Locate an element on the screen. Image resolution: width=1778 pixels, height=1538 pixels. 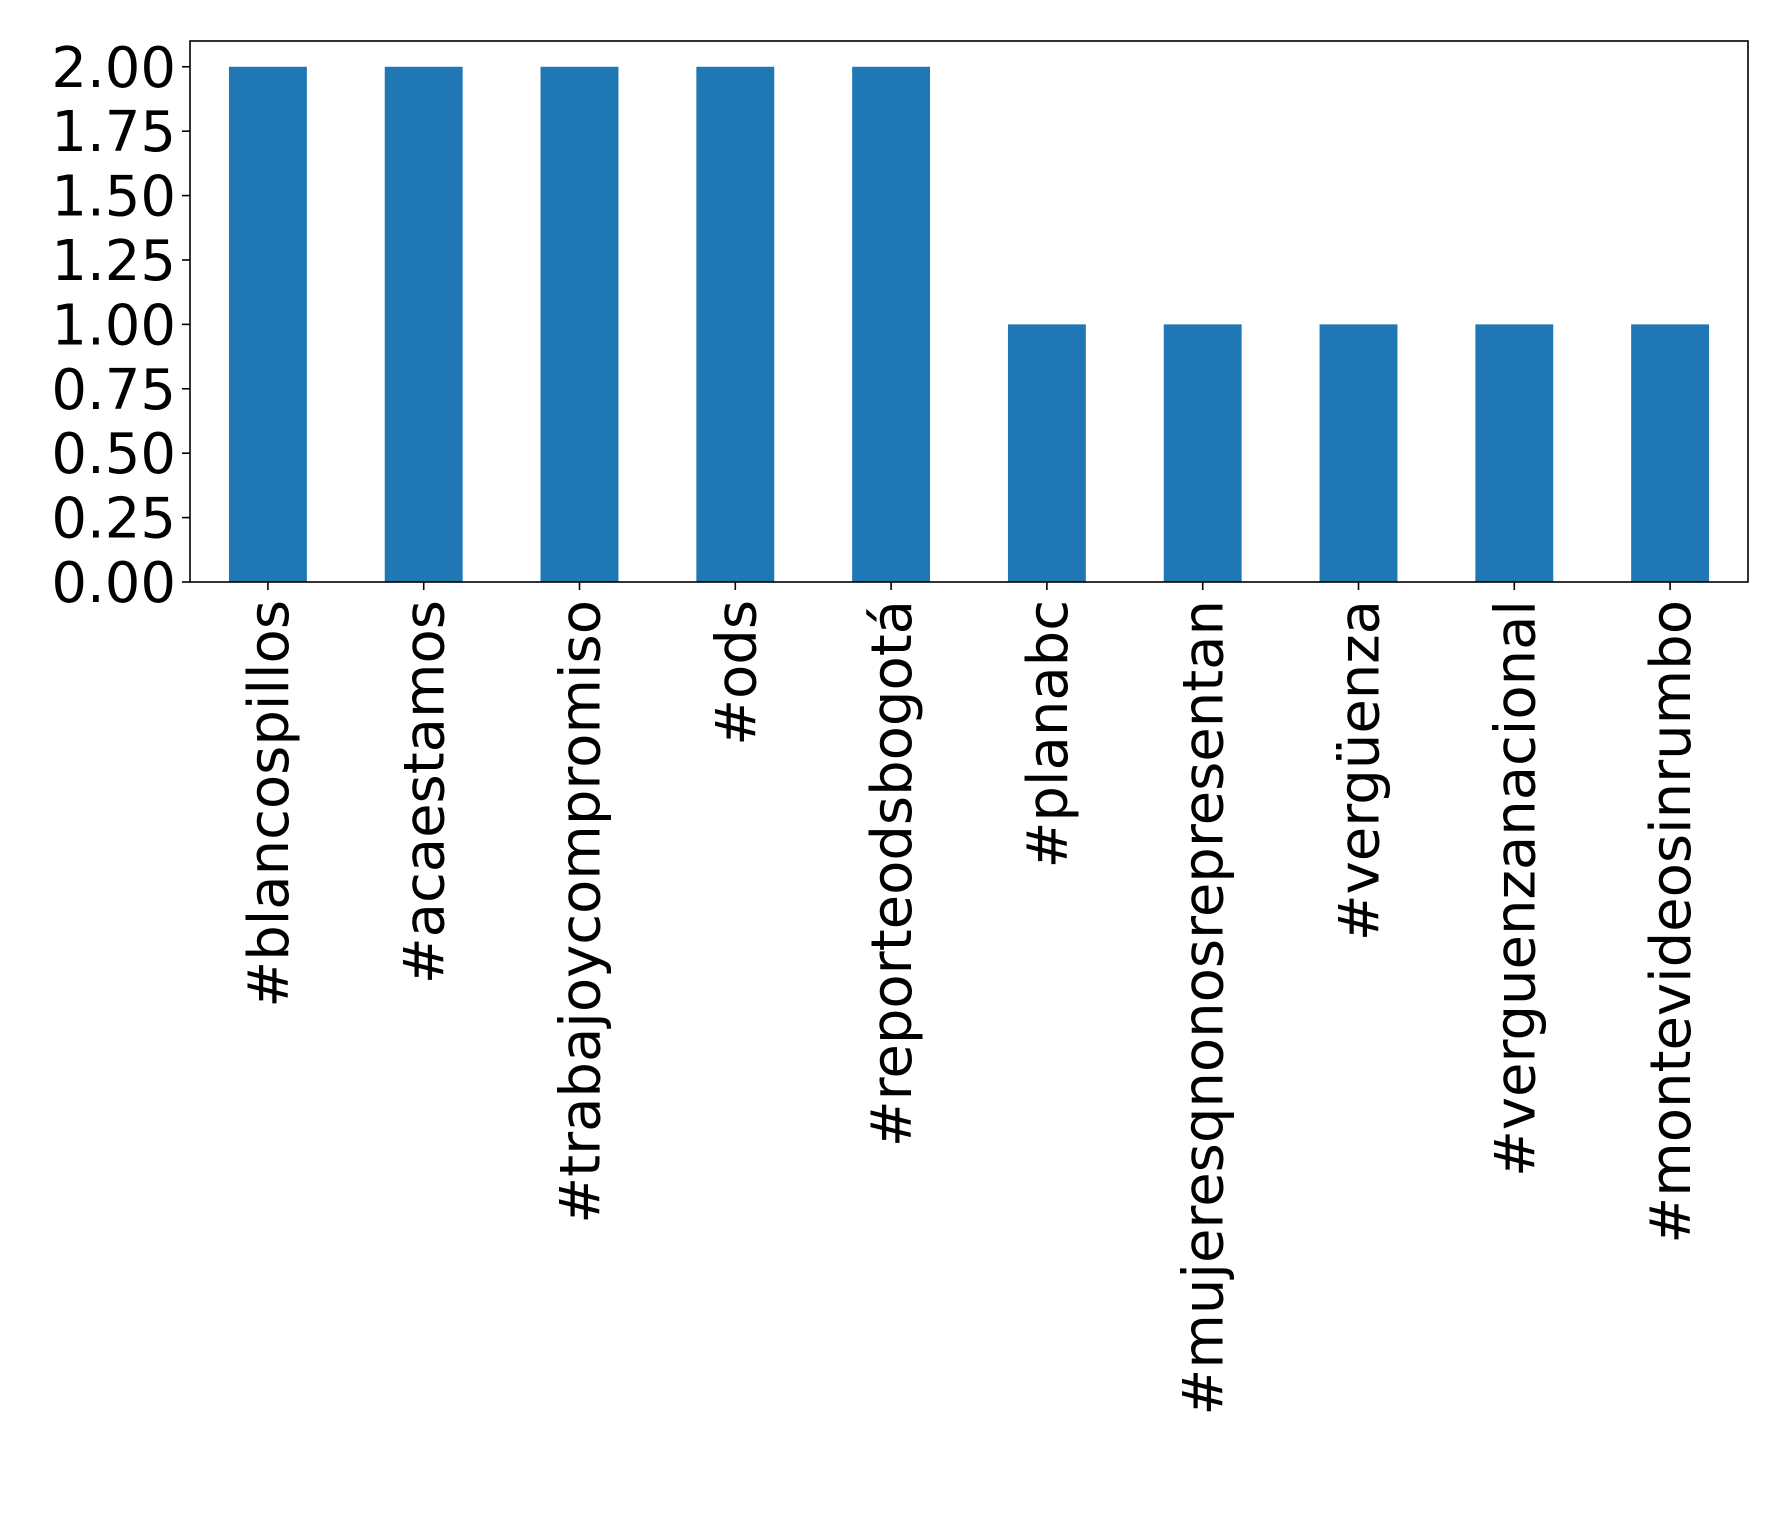
y-tick-label-5: 1.25 is located at coordinates (113, 261).